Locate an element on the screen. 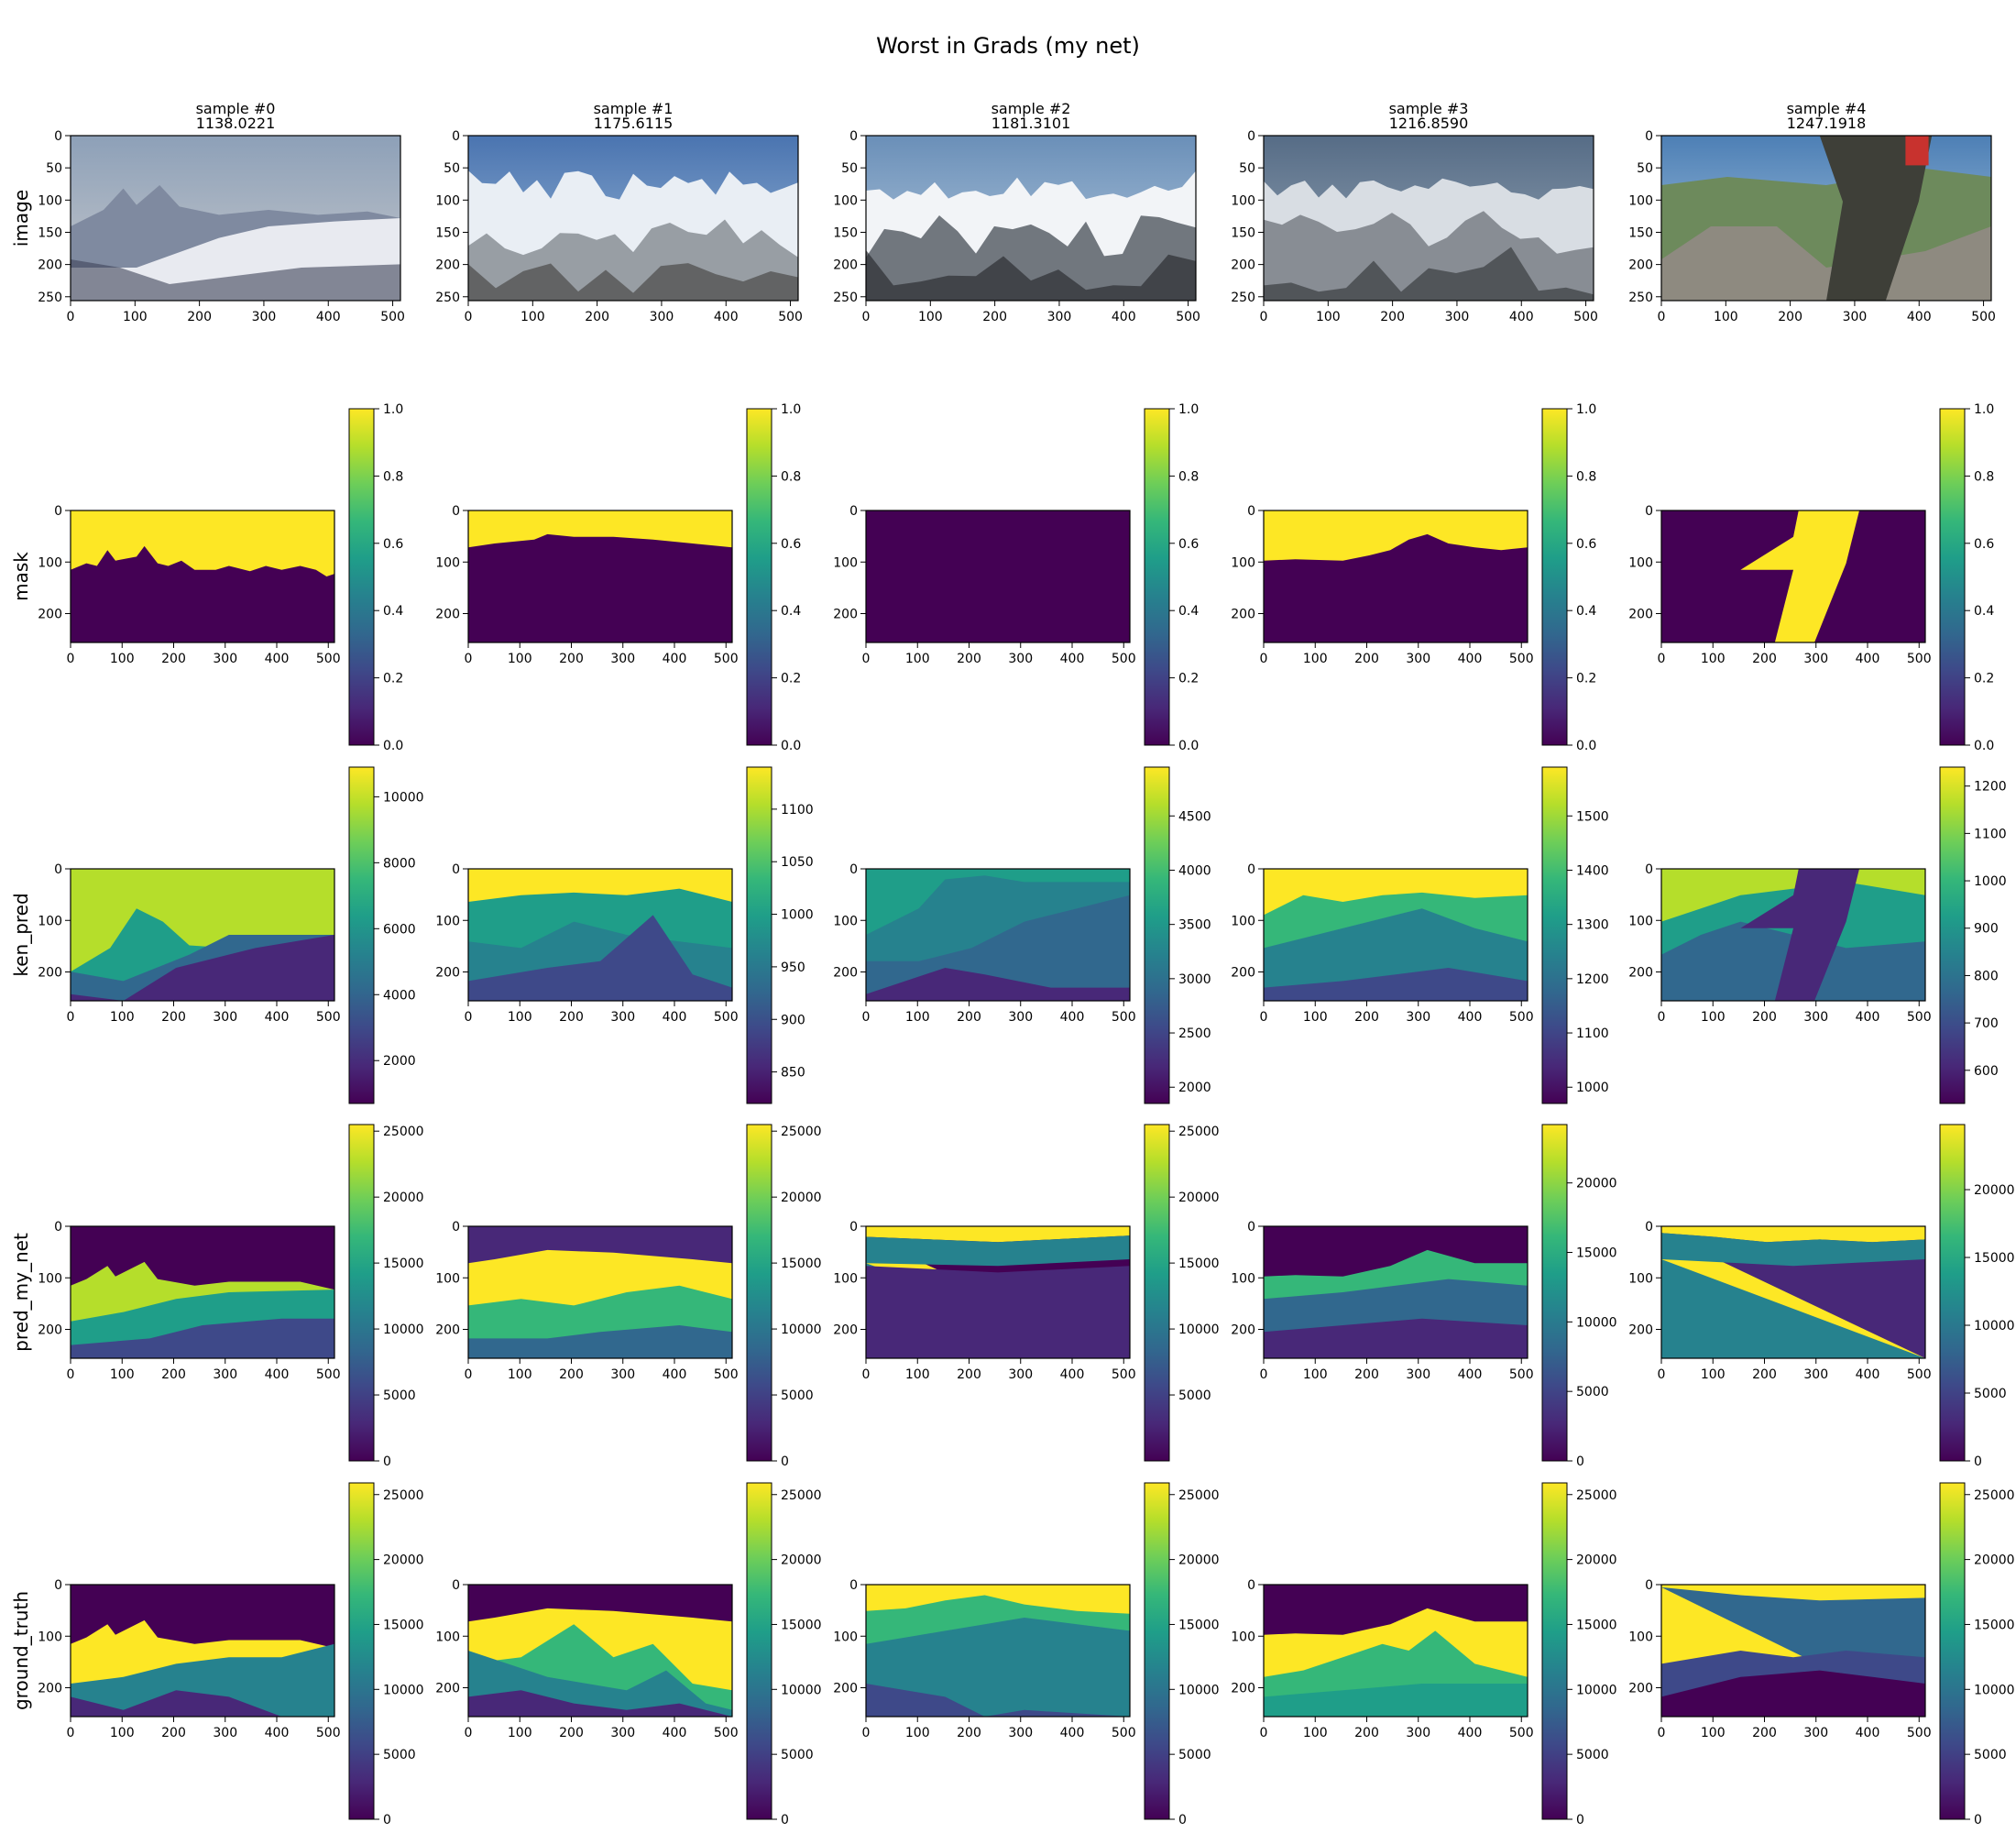 The height and width of the screenshot is (1833, 2016). mask-frame is located at coordinates (202, 576).